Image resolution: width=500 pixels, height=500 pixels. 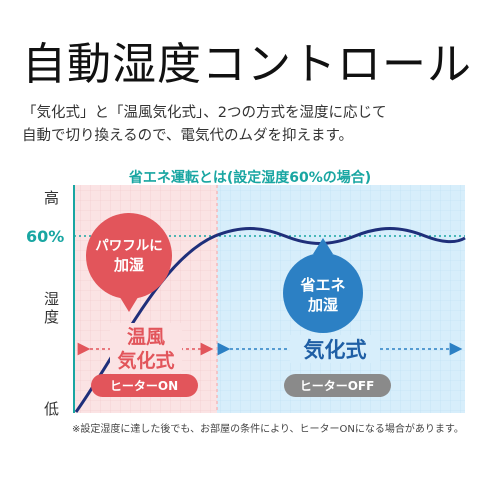 I want to click on footnote: ※設定湿度に達した後でも、お部屋の条件により、ヒーターONになる場合があります。, so click(x=268, y=429).